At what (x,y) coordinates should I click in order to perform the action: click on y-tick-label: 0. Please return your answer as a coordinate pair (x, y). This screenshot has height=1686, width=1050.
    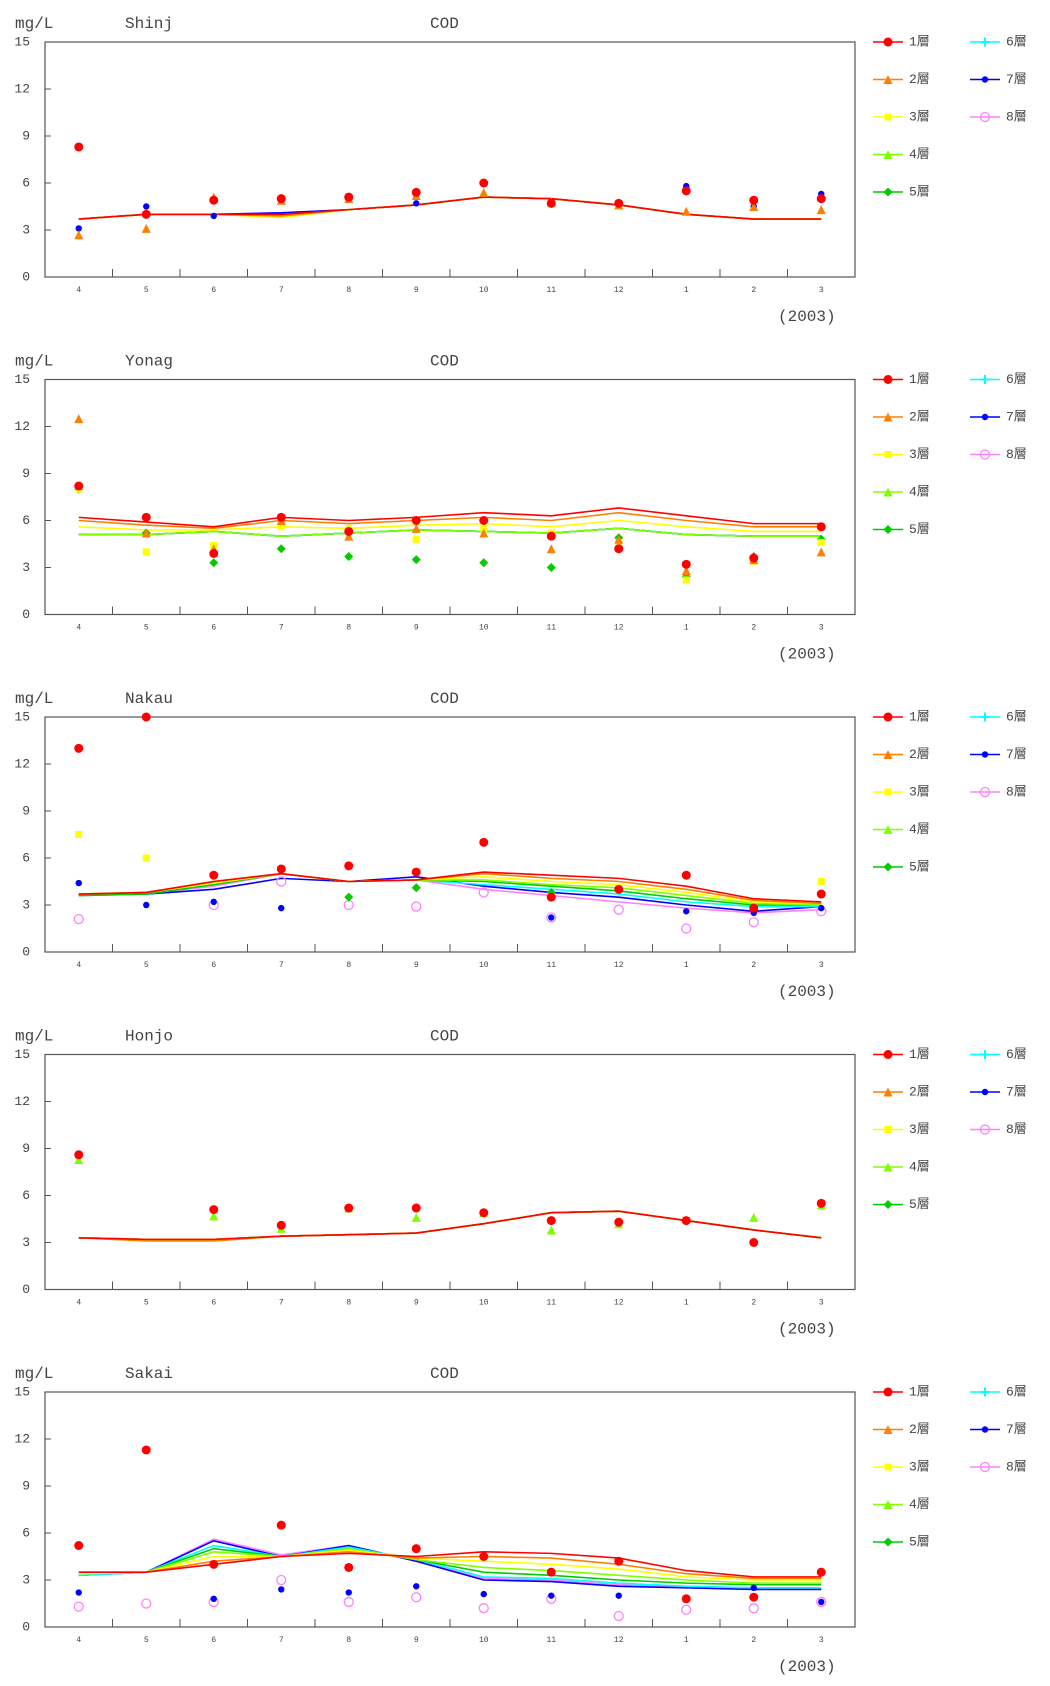
    Looking at the image, I should click on (26, 614).